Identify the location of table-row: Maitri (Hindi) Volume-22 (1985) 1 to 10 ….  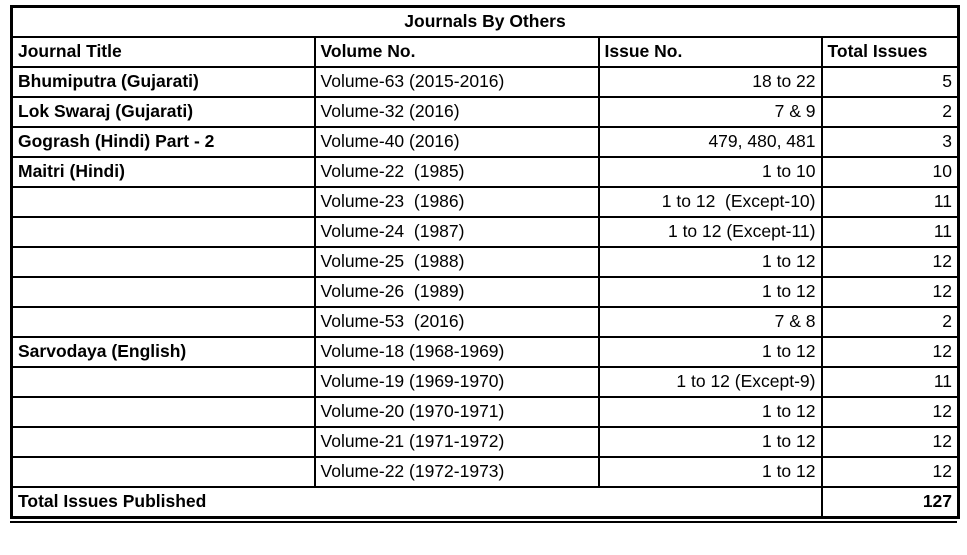
(485, 172).